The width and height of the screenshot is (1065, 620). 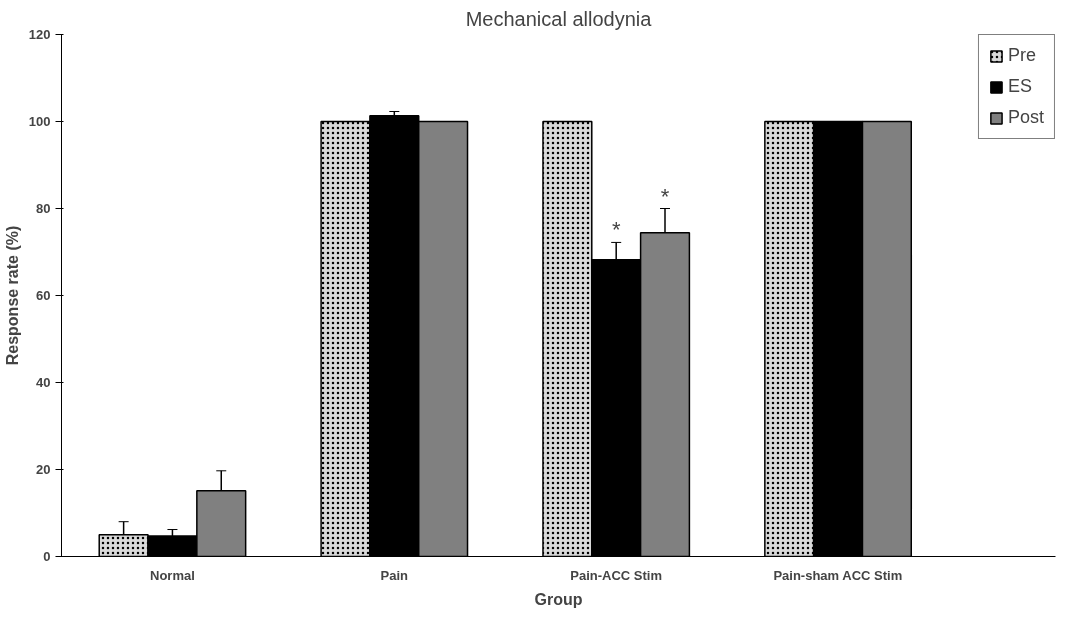 I want to click on x-axis-title: Group, so click(x=558, y=599).